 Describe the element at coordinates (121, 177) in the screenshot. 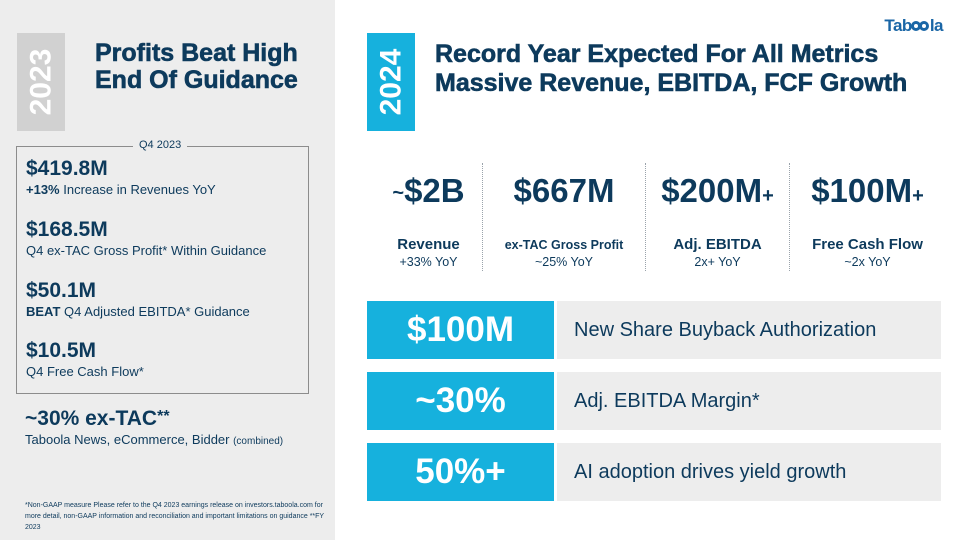

I see `metric-revenue: $419.8M +13% Increase in Revenues YoY` at that location.